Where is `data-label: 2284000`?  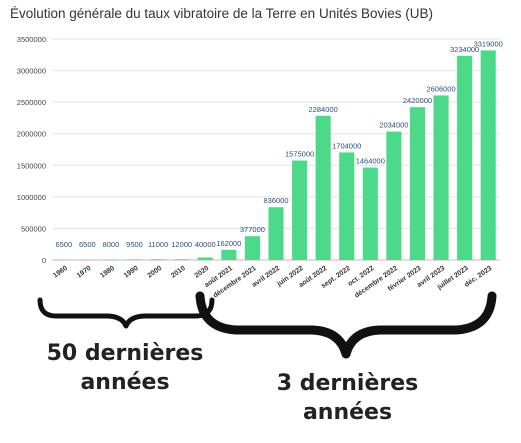
data-label: 2284000 is located at coordinates (323, 109).